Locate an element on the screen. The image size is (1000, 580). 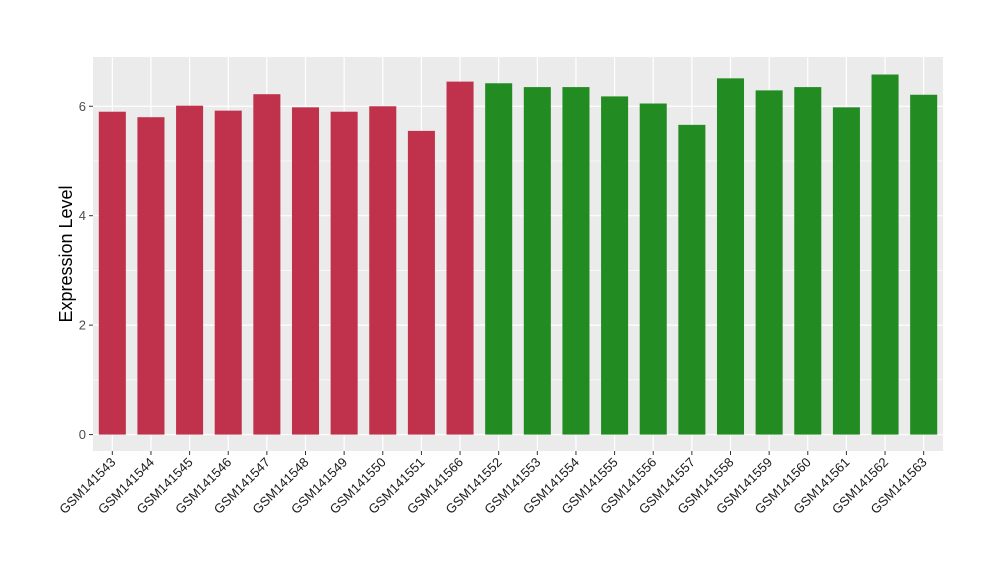
bar-GSM141555 is located at coordinates (615, 265).